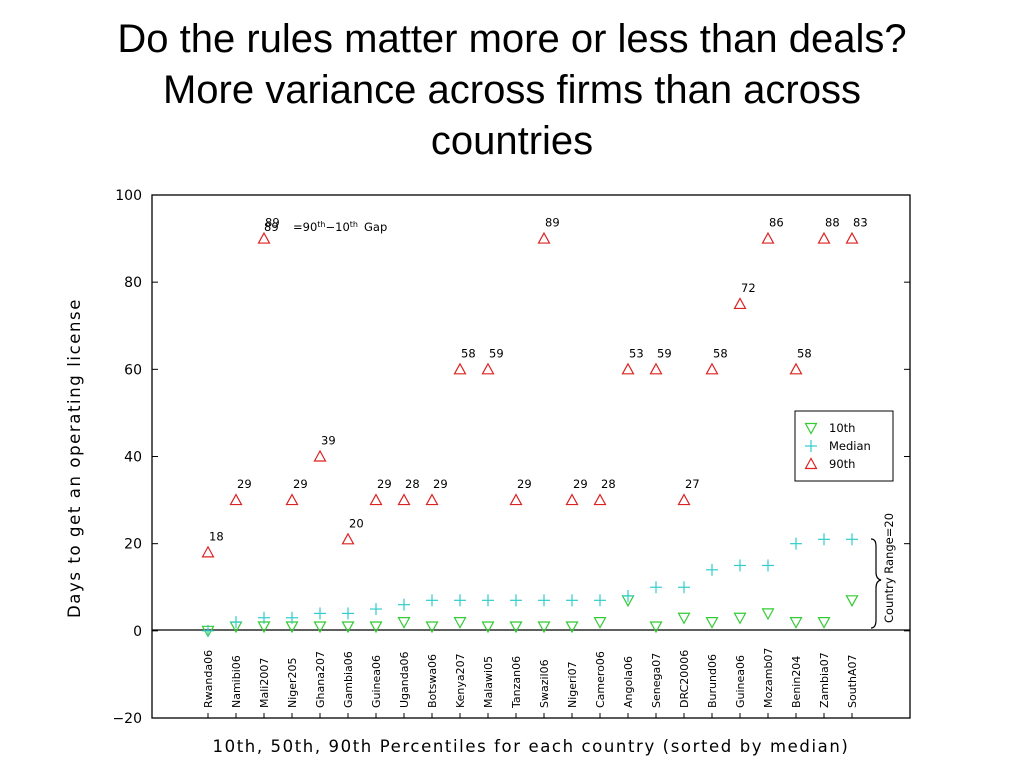  What do you see at coordinates (133, 370) in the screenshot?
I see `y-tick-label: 60` at bounding box center [133, 370].